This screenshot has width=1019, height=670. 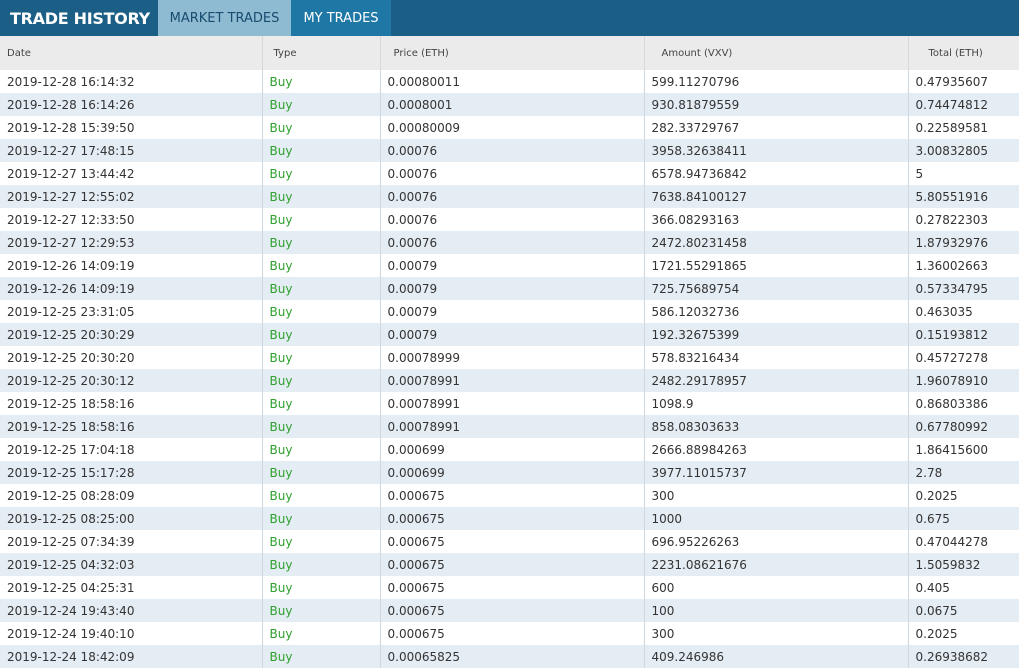 I want to click on trade-date: 2019-12-26 14:09:19, so click(x=71, y=288).